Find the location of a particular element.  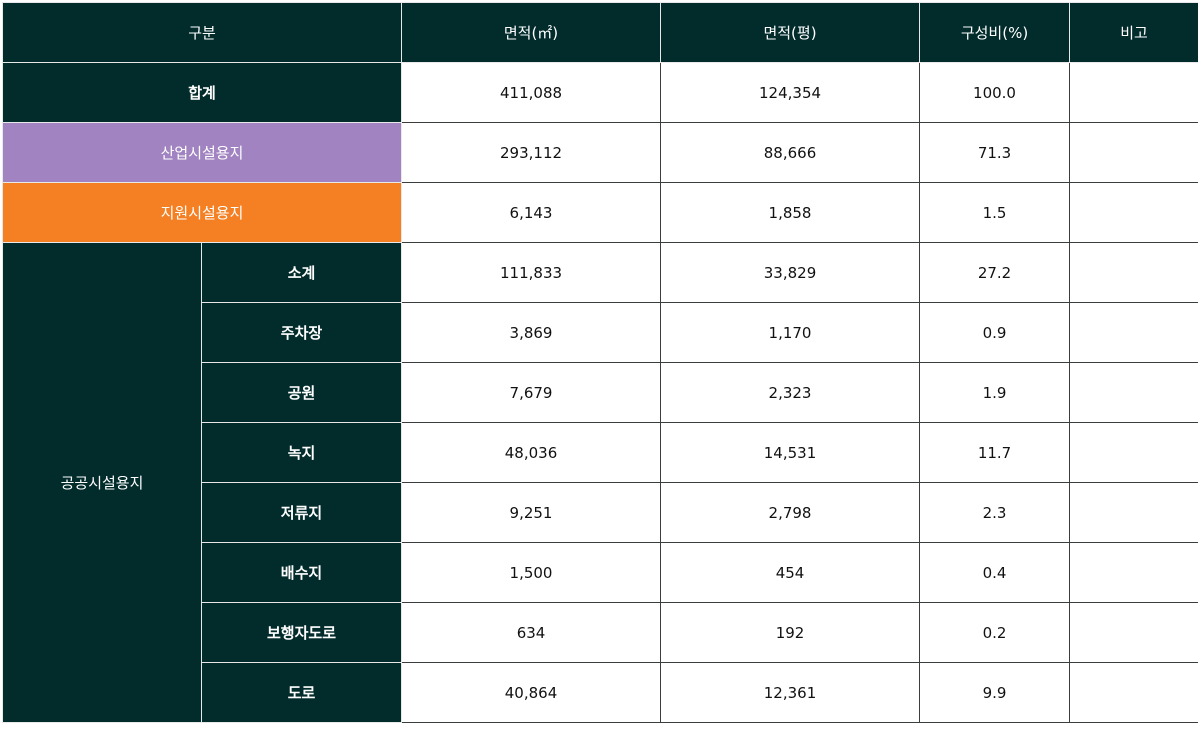

cell-area-m2: 111,833 is located at coordinates (531, 272).